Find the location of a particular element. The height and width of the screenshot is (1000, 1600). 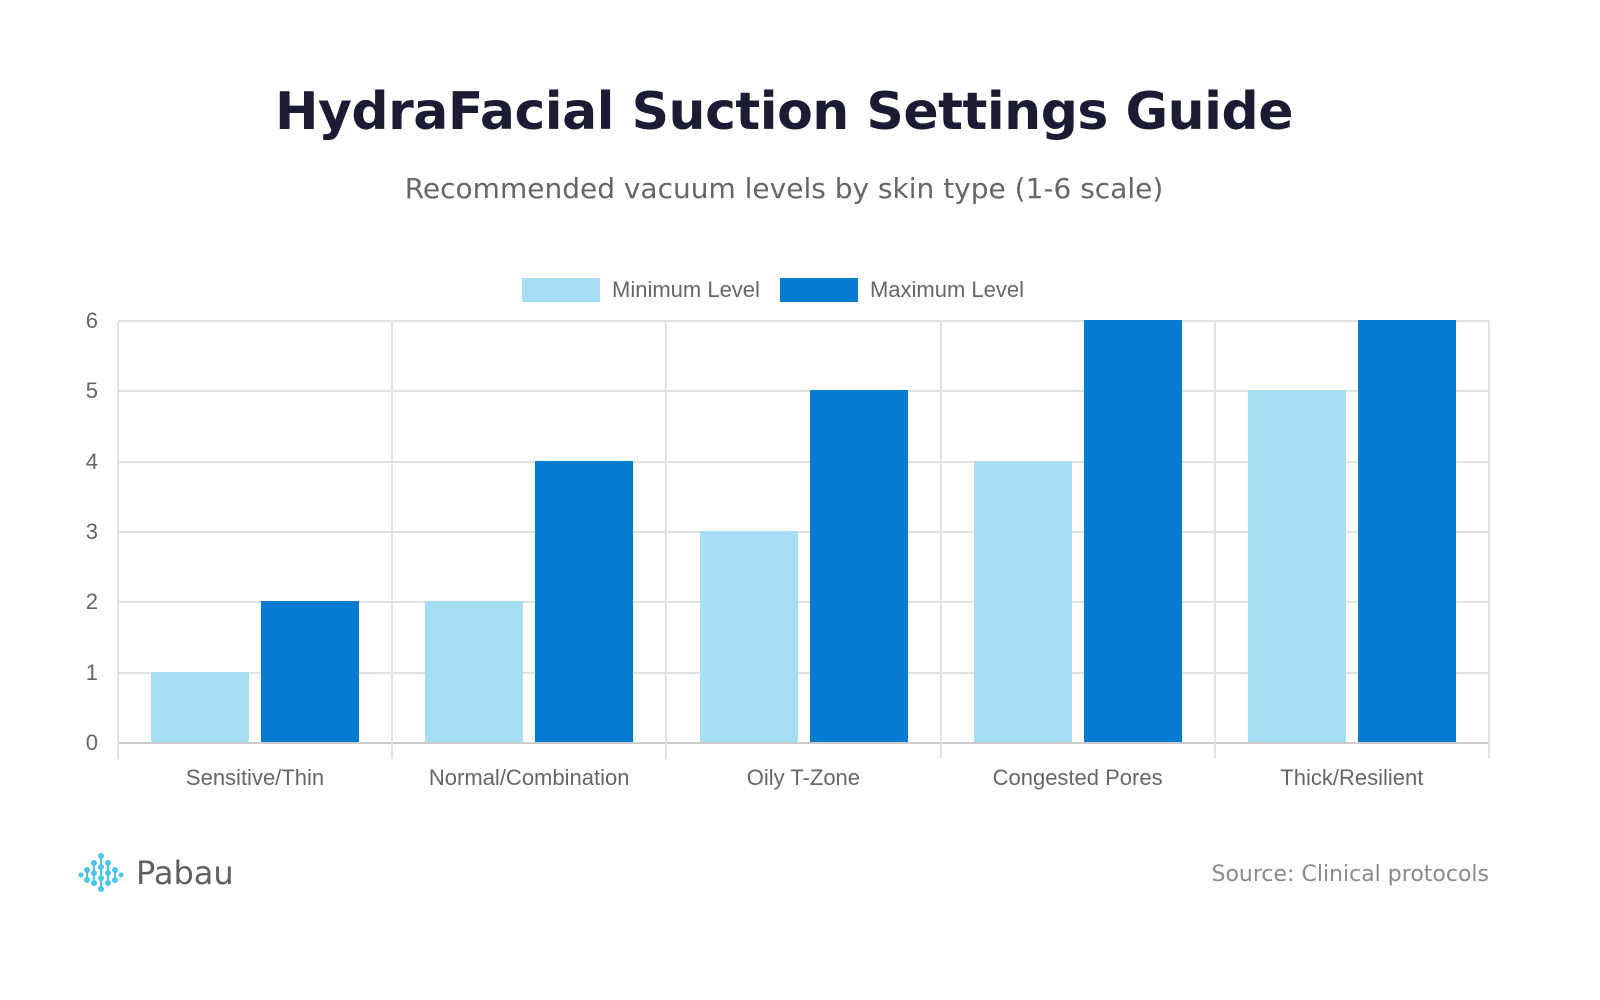

legend-item-maximum: Maximum Level is located at coordinates (901, 290).